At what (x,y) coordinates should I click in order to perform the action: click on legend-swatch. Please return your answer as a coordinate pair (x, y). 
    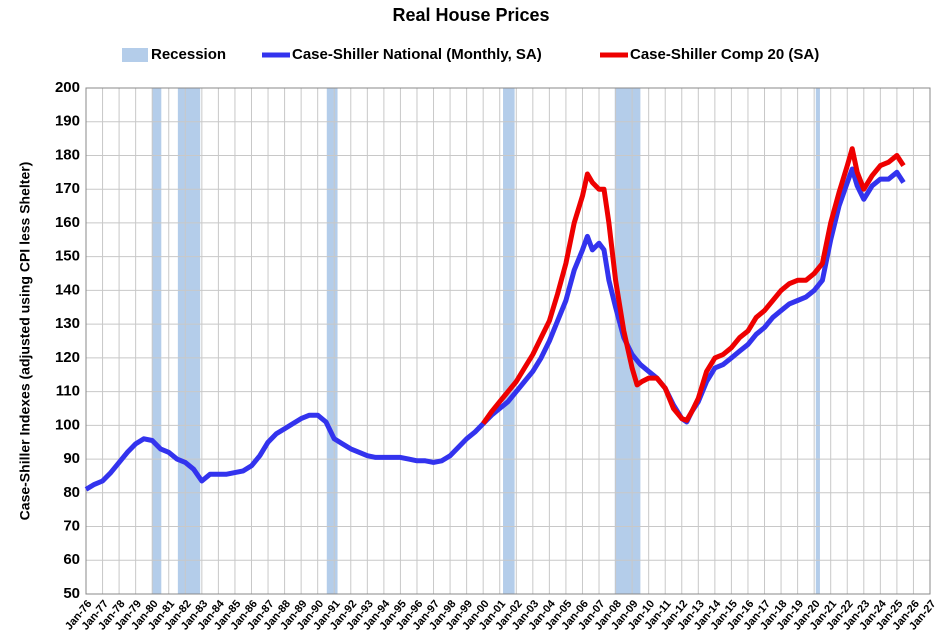
    Looking at the image, I should click on (135, 55).